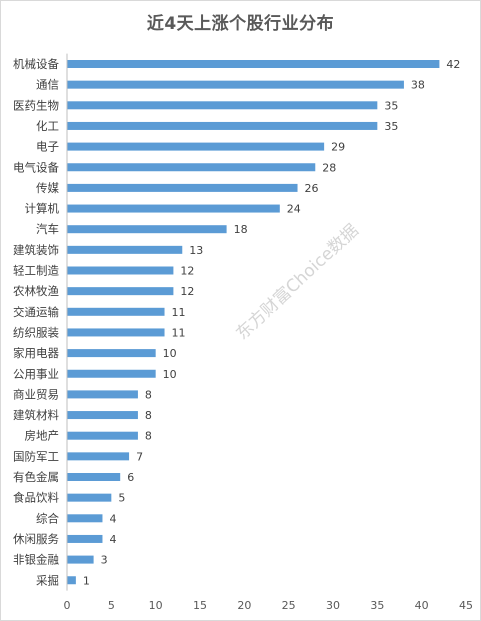 The height and width of the screenshot is (621, 481). I want to click on category-label: 电子, so click(47, 147).